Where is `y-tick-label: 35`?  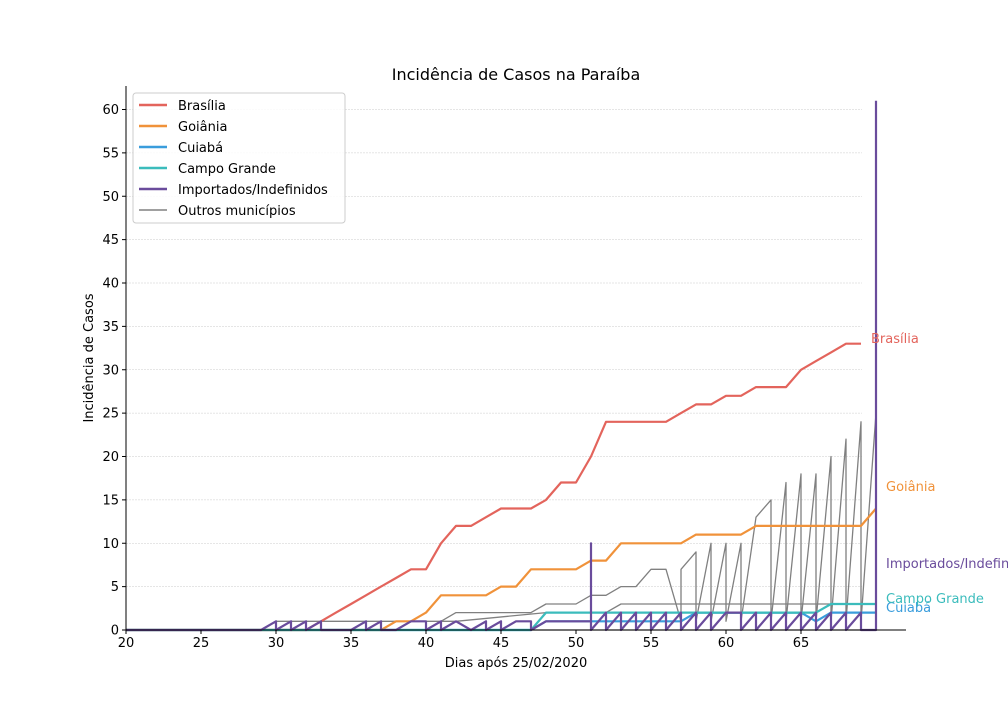 y-tick-label: 35 is located at coordinates (110, 327).